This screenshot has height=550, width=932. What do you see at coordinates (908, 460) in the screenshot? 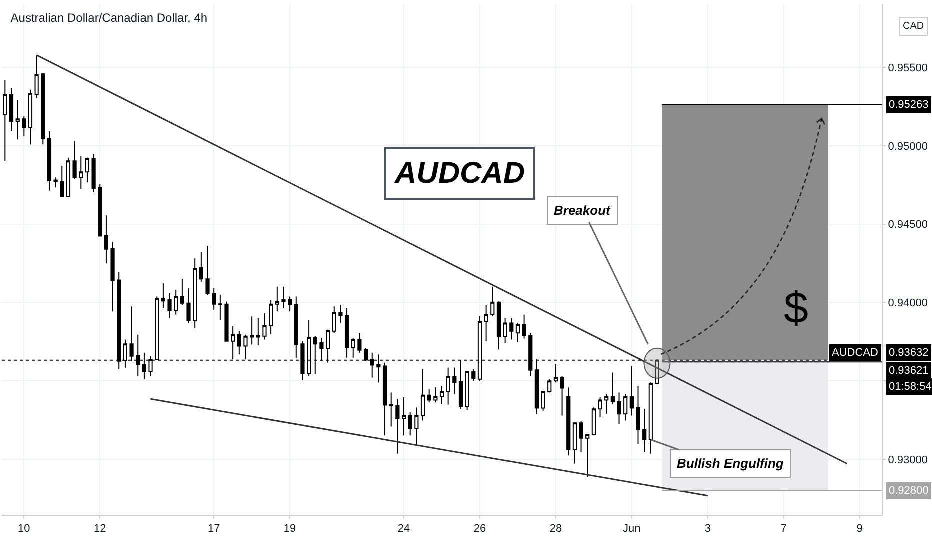
I see `y-tick-label: 0.93000` at bounding box center [908, 460].